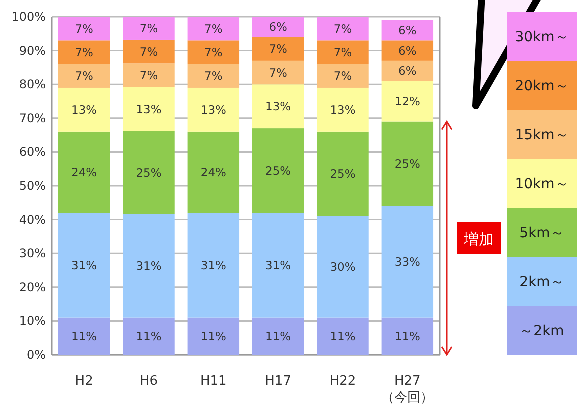  What do you see at coordinates (542, 38) in the screenshot?
I see `text: 30km～` at bounding box center [542, 38].